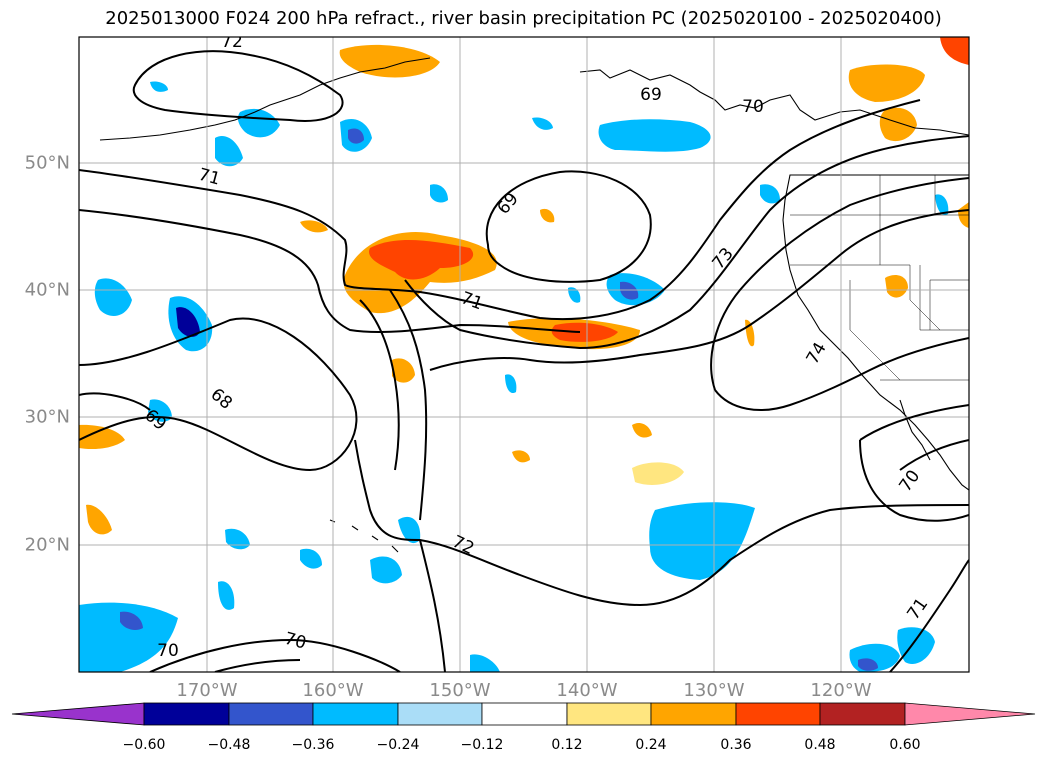  What do you see at coordinates (736, 745) in the screenshot?
I see `colorbar-tick-label: 0.36` at bounding box center [736, 745].